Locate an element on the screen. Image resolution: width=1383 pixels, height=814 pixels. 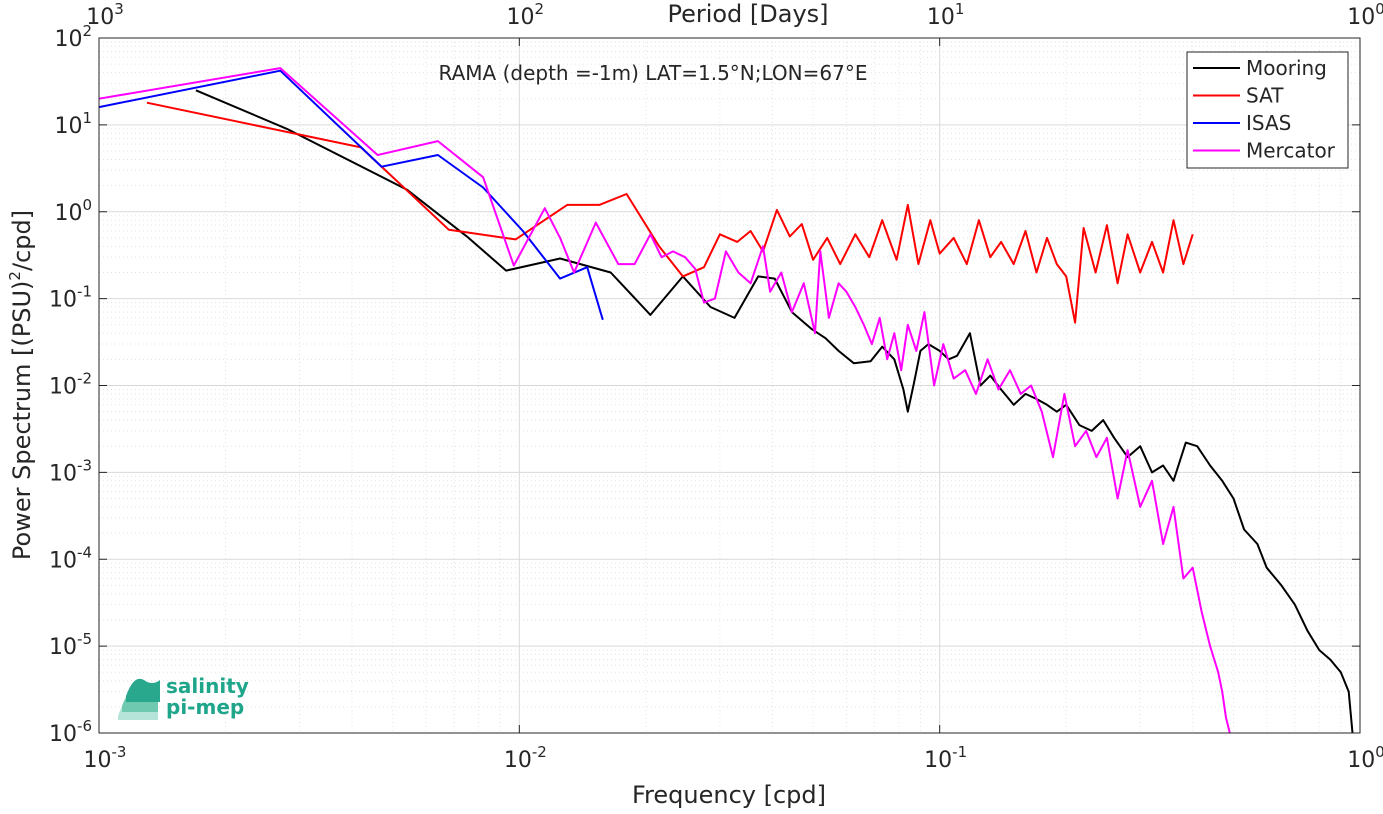
x-tick-label: 10⁻¹ is located at coordinates (945, 758).